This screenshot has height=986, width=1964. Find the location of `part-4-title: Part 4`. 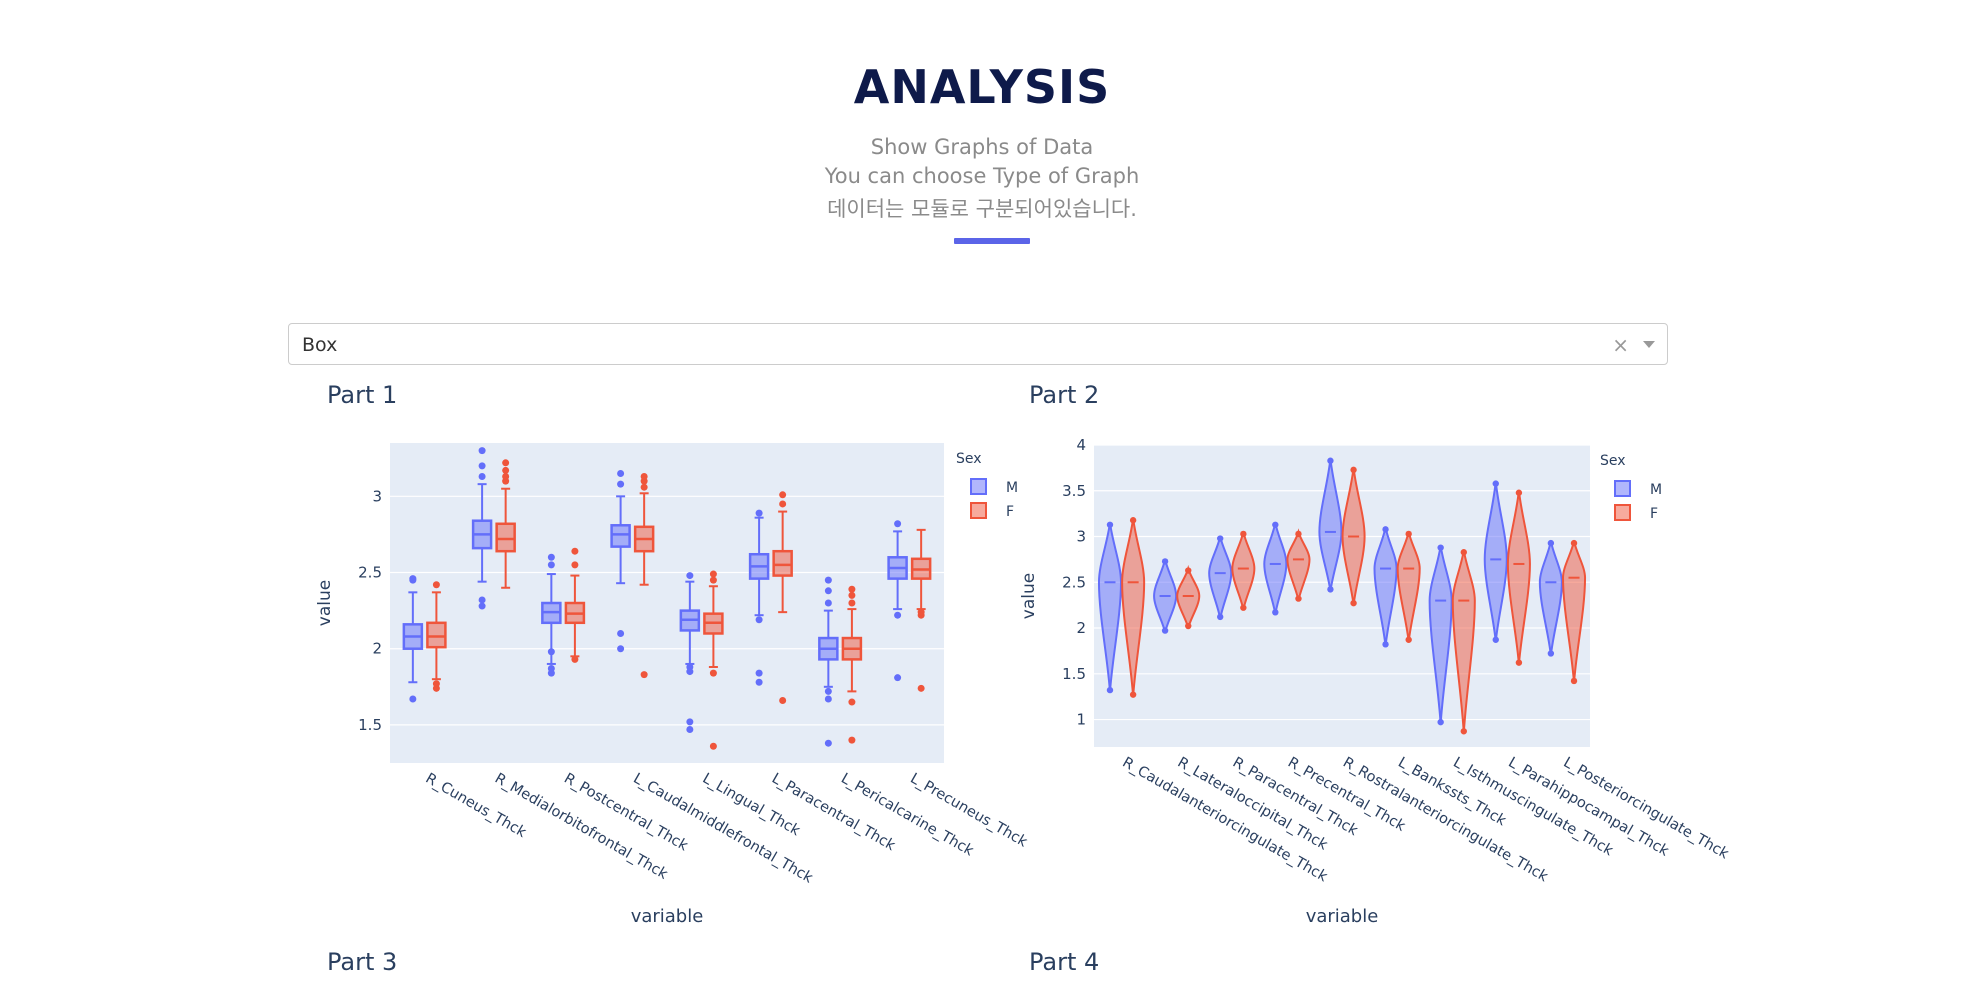

part-4-title: Part 4 is located at coordinates (1064, 962).